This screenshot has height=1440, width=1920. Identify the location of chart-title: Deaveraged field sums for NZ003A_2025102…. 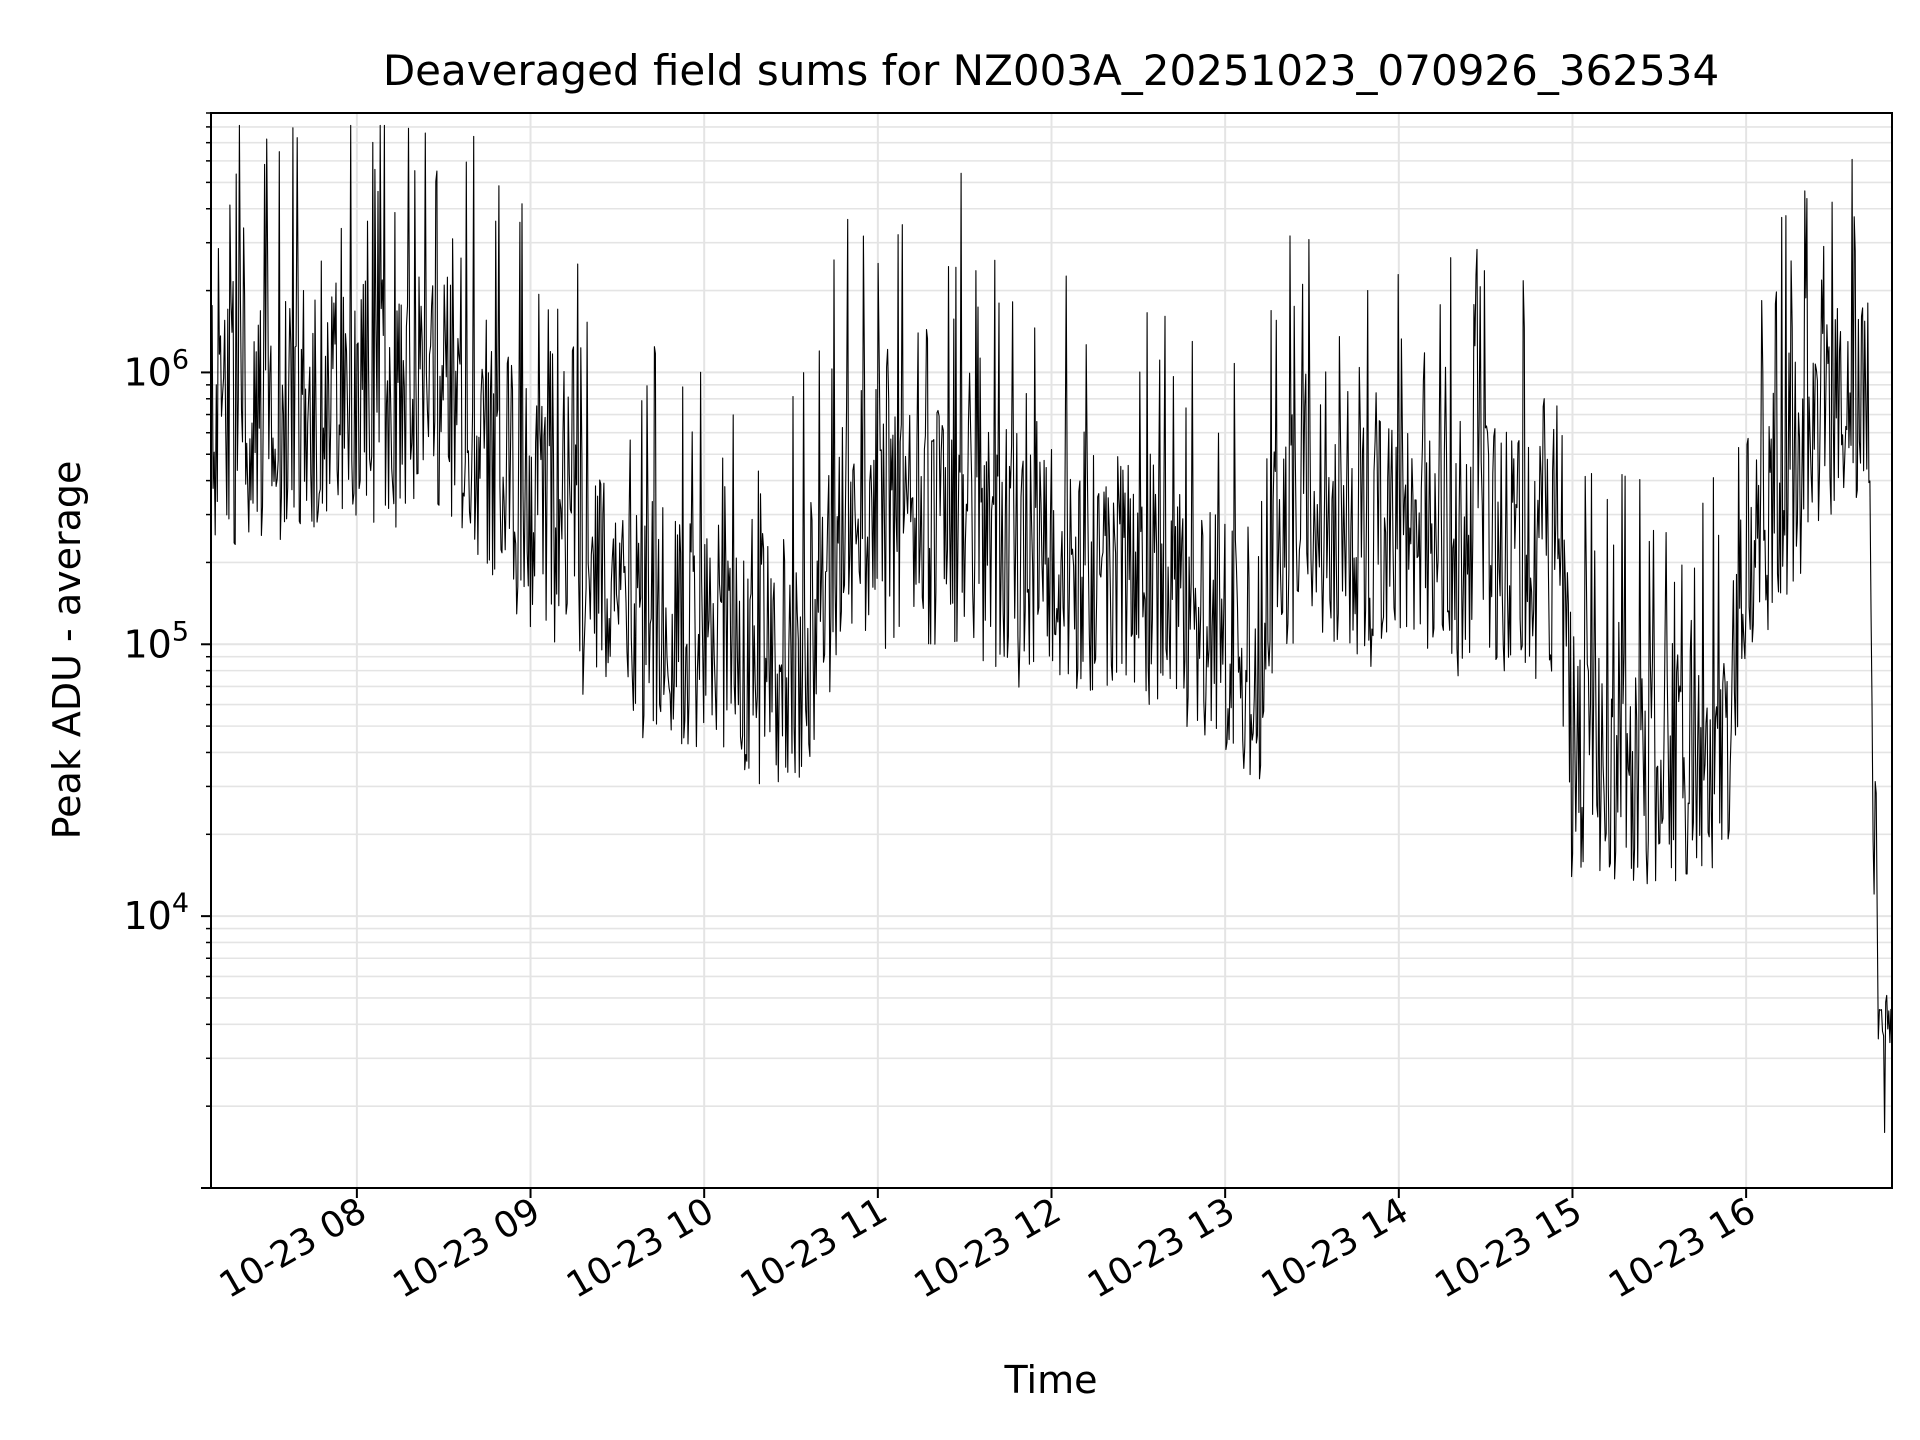
(1051, 70).